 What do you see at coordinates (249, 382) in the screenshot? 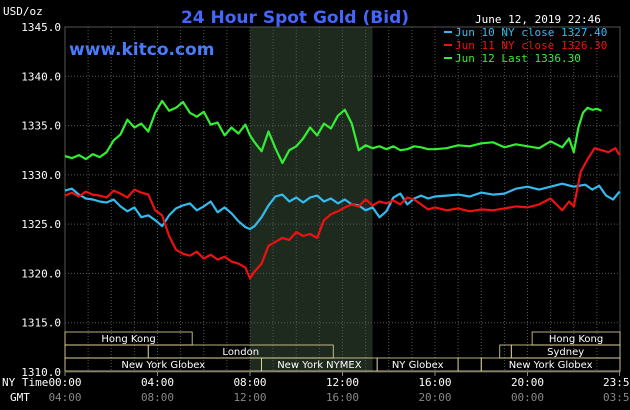
I see `x-tick-label-ny: 08:00` at bounding box center [249, 382].